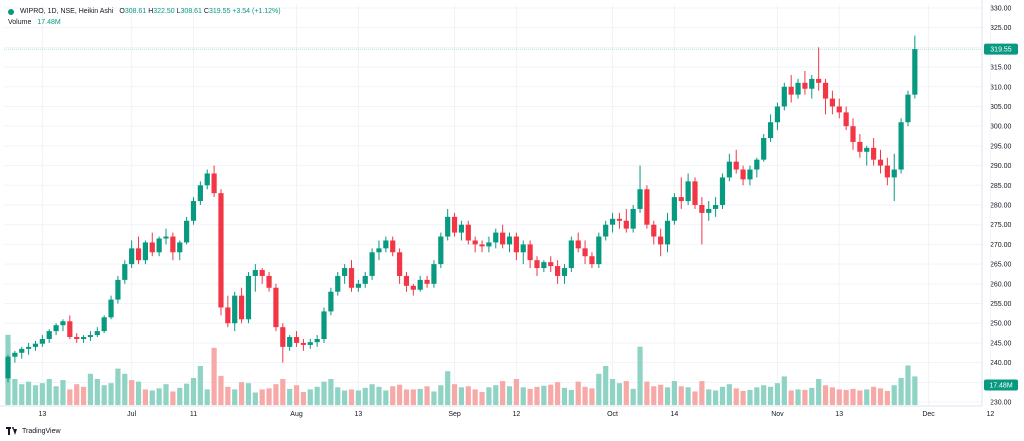  Describe the element at coordinates (1001, 127) in the screenshot. I see `y-tick-label: 300.00` at that location.